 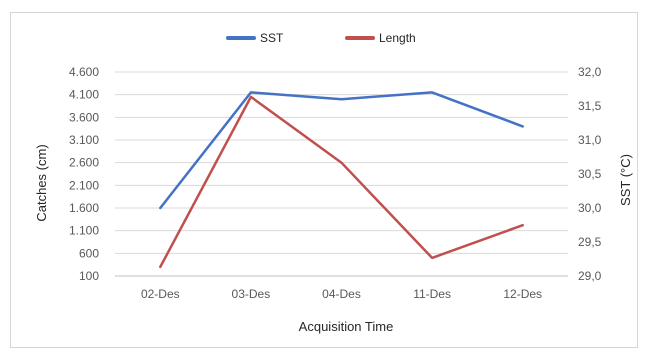 I want to click on x-tick-label: 02-Des, so click(x=160, y=294).